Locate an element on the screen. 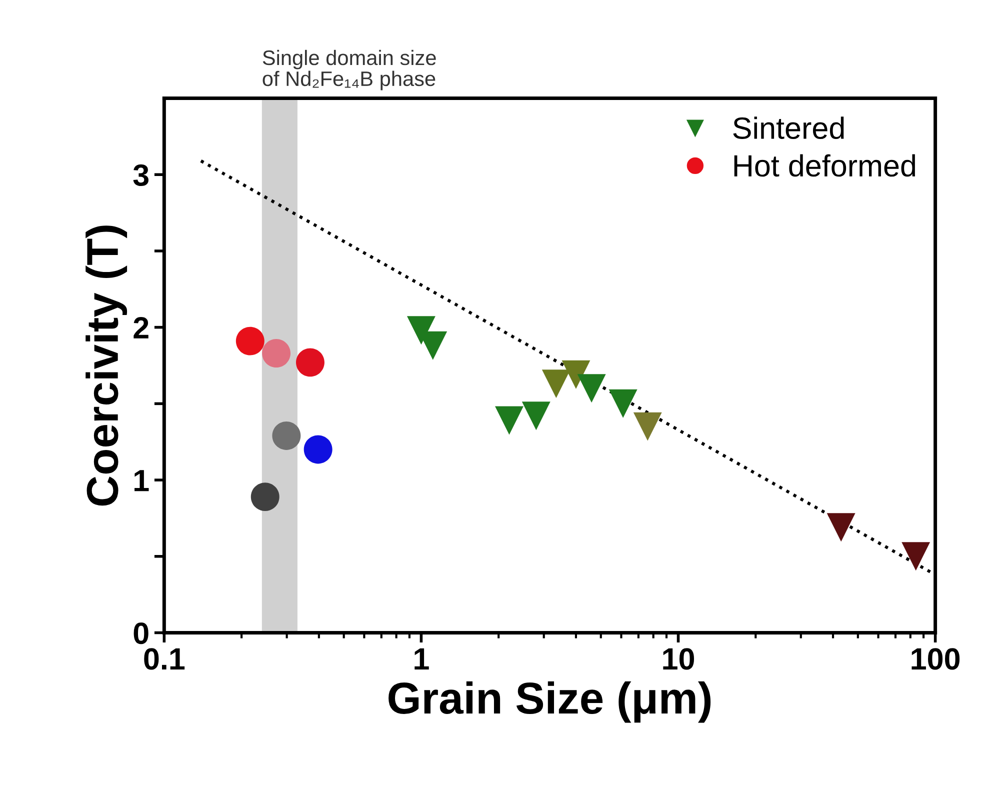  legend-label: Sintered is located at coordinates (788, 128).